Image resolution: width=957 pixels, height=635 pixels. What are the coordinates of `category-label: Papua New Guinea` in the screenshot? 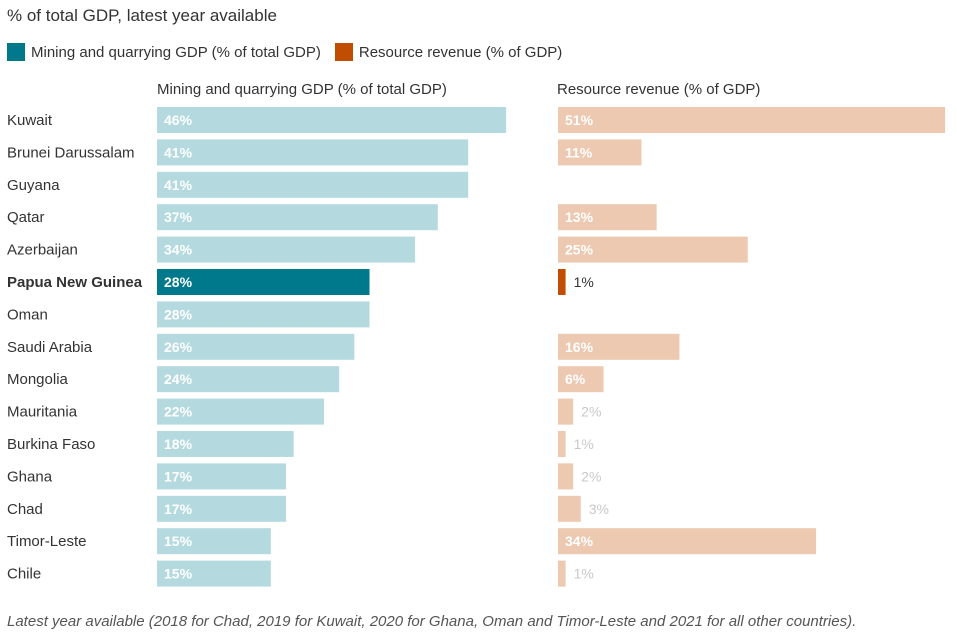 It's located at (75, 282).